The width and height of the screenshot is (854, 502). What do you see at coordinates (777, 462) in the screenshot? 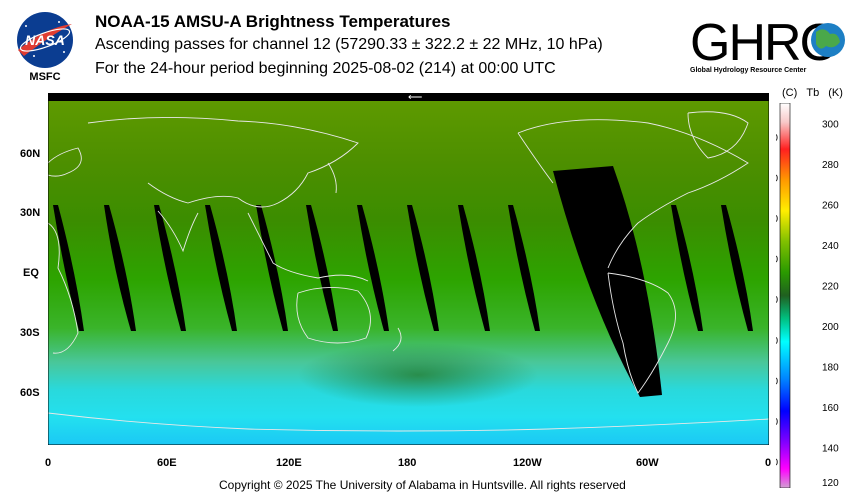
I see `celsius-tick-label: -140` at bounding box center [777, 462].